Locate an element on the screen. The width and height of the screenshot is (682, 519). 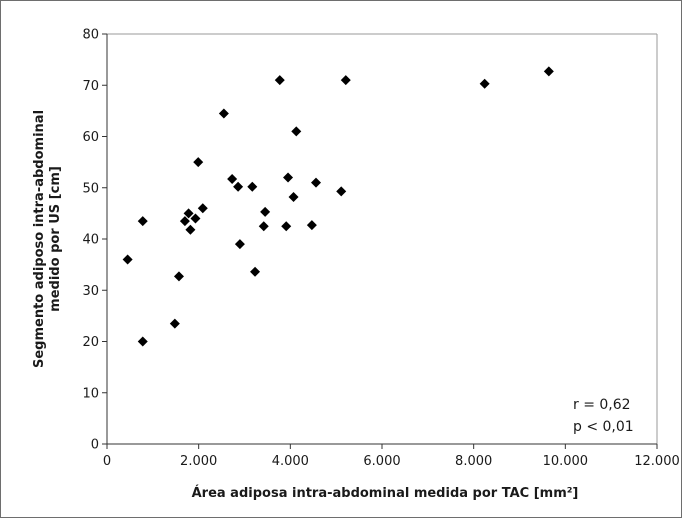
y-tick-label: 50 is located at coordinates (90, 188).